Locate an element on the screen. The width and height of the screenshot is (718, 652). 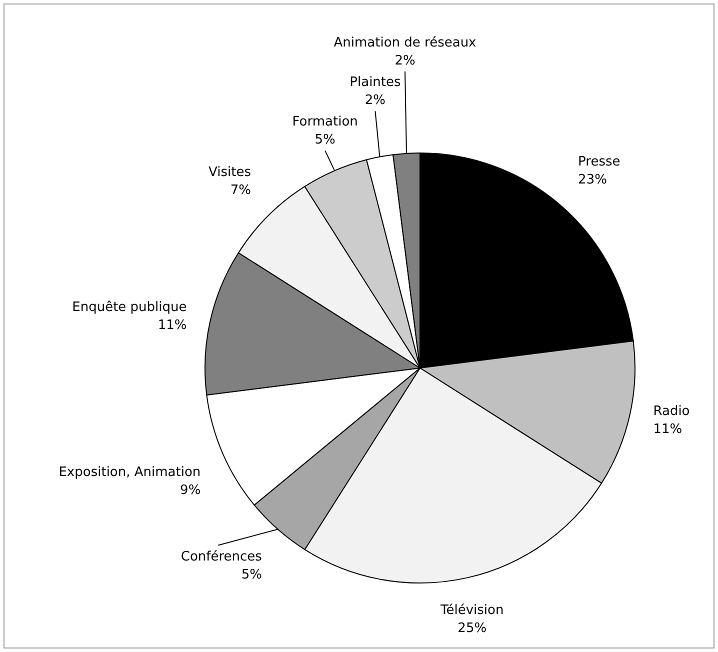
slice-label: Animation de réseaux is located at coordinates (405, 42).